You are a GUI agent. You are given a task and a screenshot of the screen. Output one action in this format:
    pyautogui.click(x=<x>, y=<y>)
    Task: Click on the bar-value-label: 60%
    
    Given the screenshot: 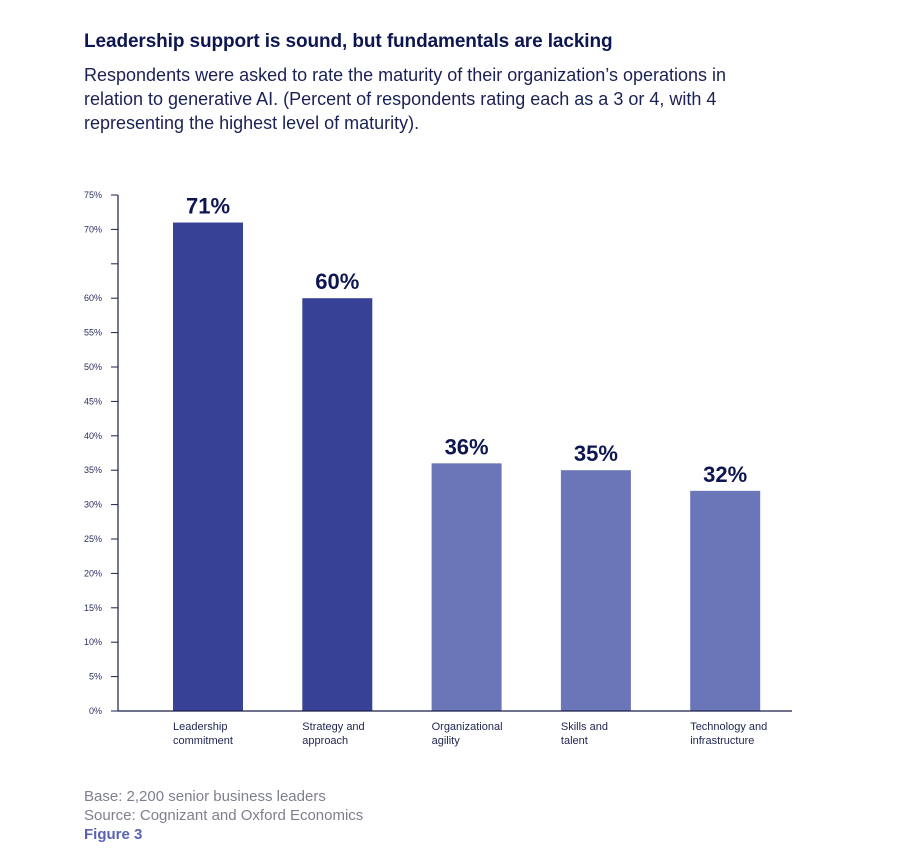 What is the action you would take?
    pyautogui.click(x=337, y=281)
    